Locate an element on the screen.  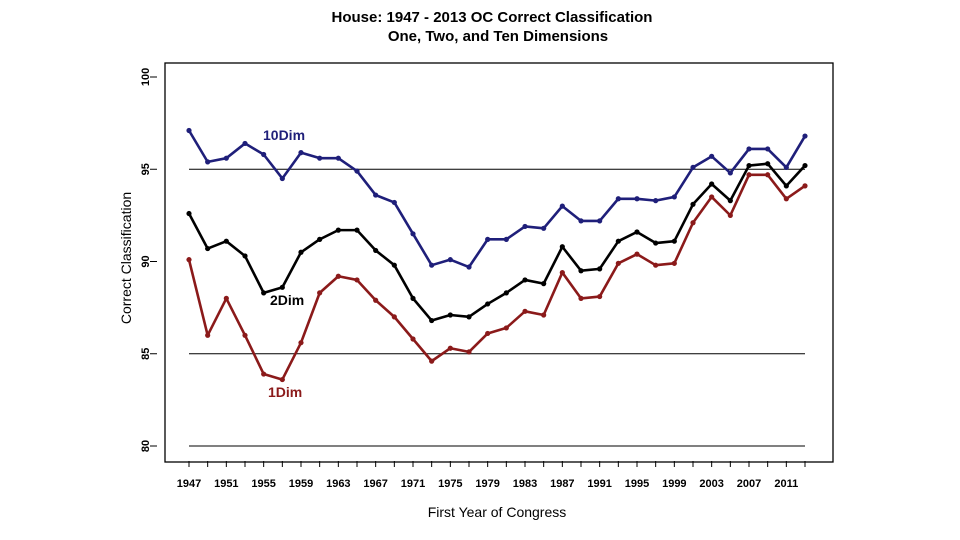
y-tick-label: 95 is located at coordinates (146, 169).